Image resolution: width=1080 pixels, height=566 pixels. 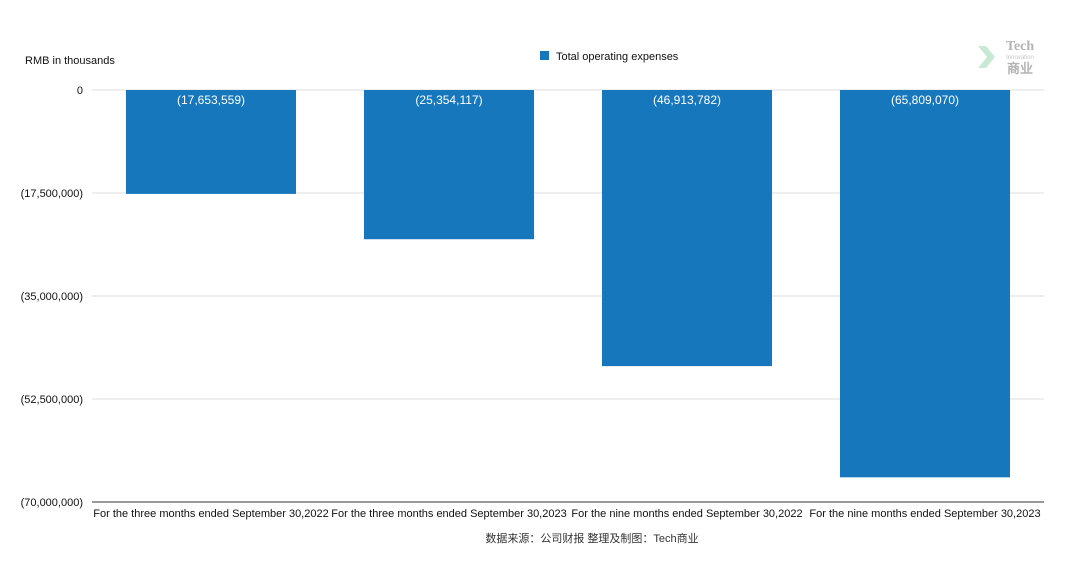 I want to click on y-tick-label: (35,000,000), so click(x=52, y=297).